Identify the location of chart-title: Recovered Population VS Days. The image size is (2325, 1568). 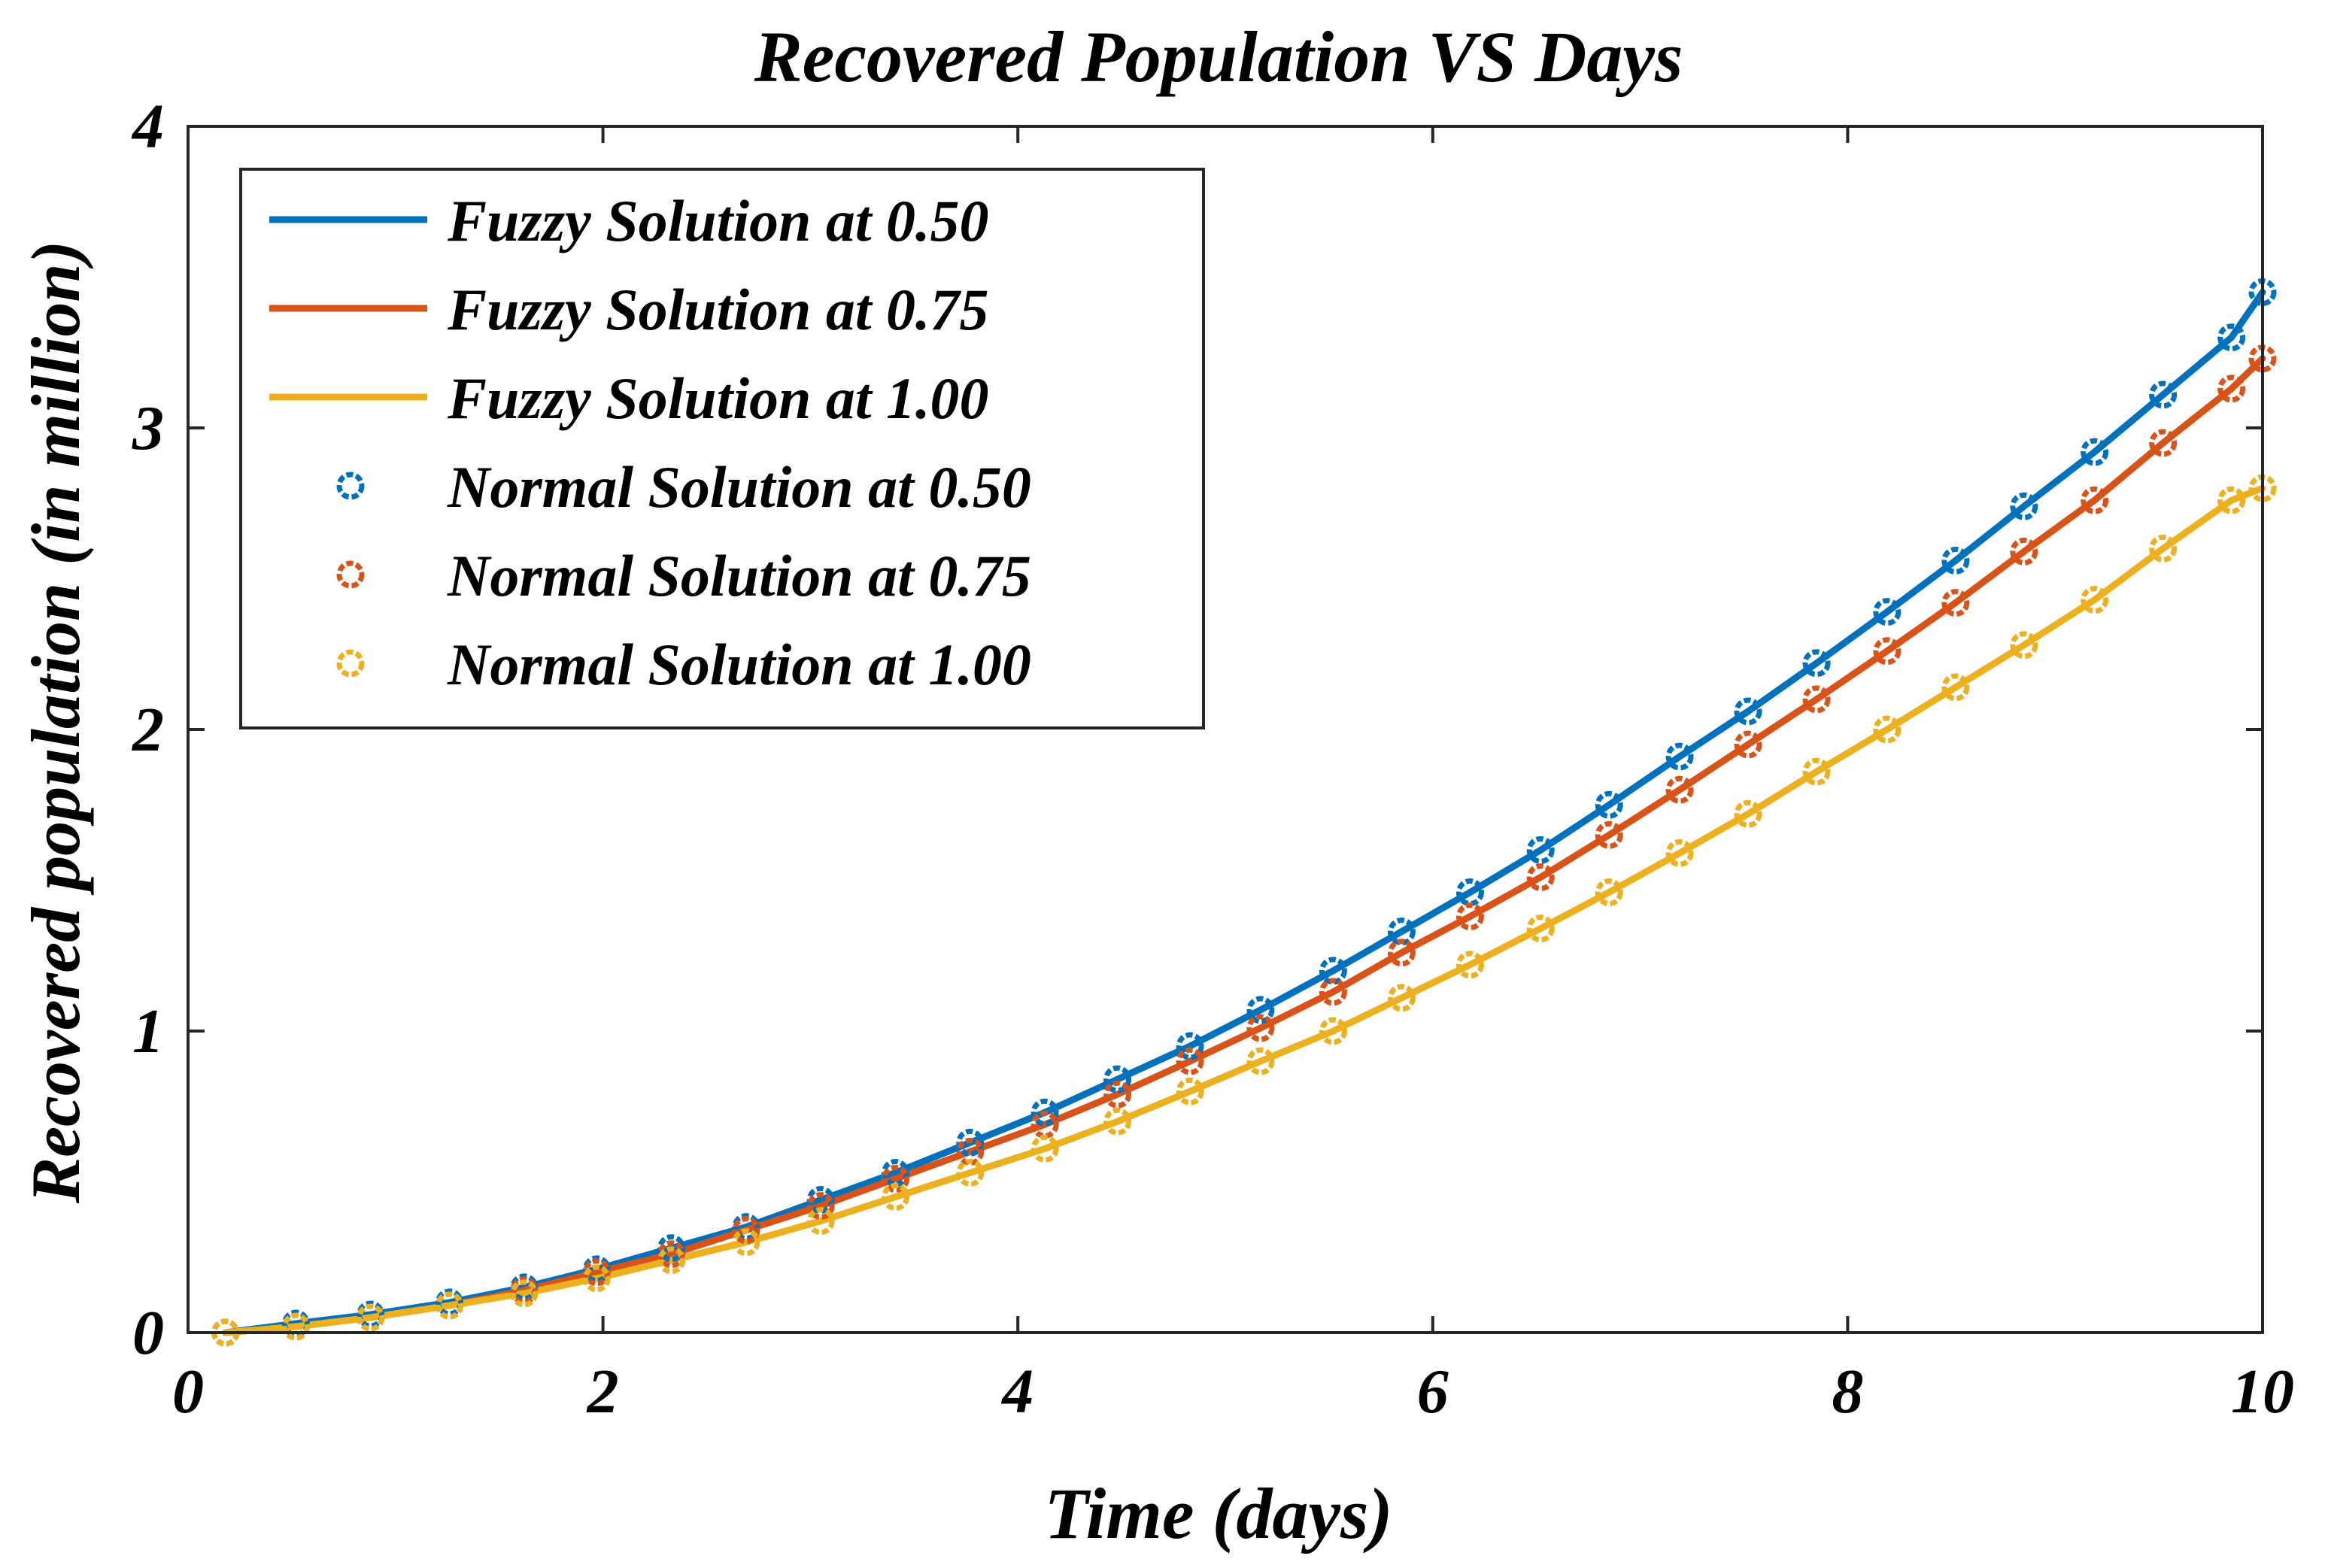
(1218, 57).